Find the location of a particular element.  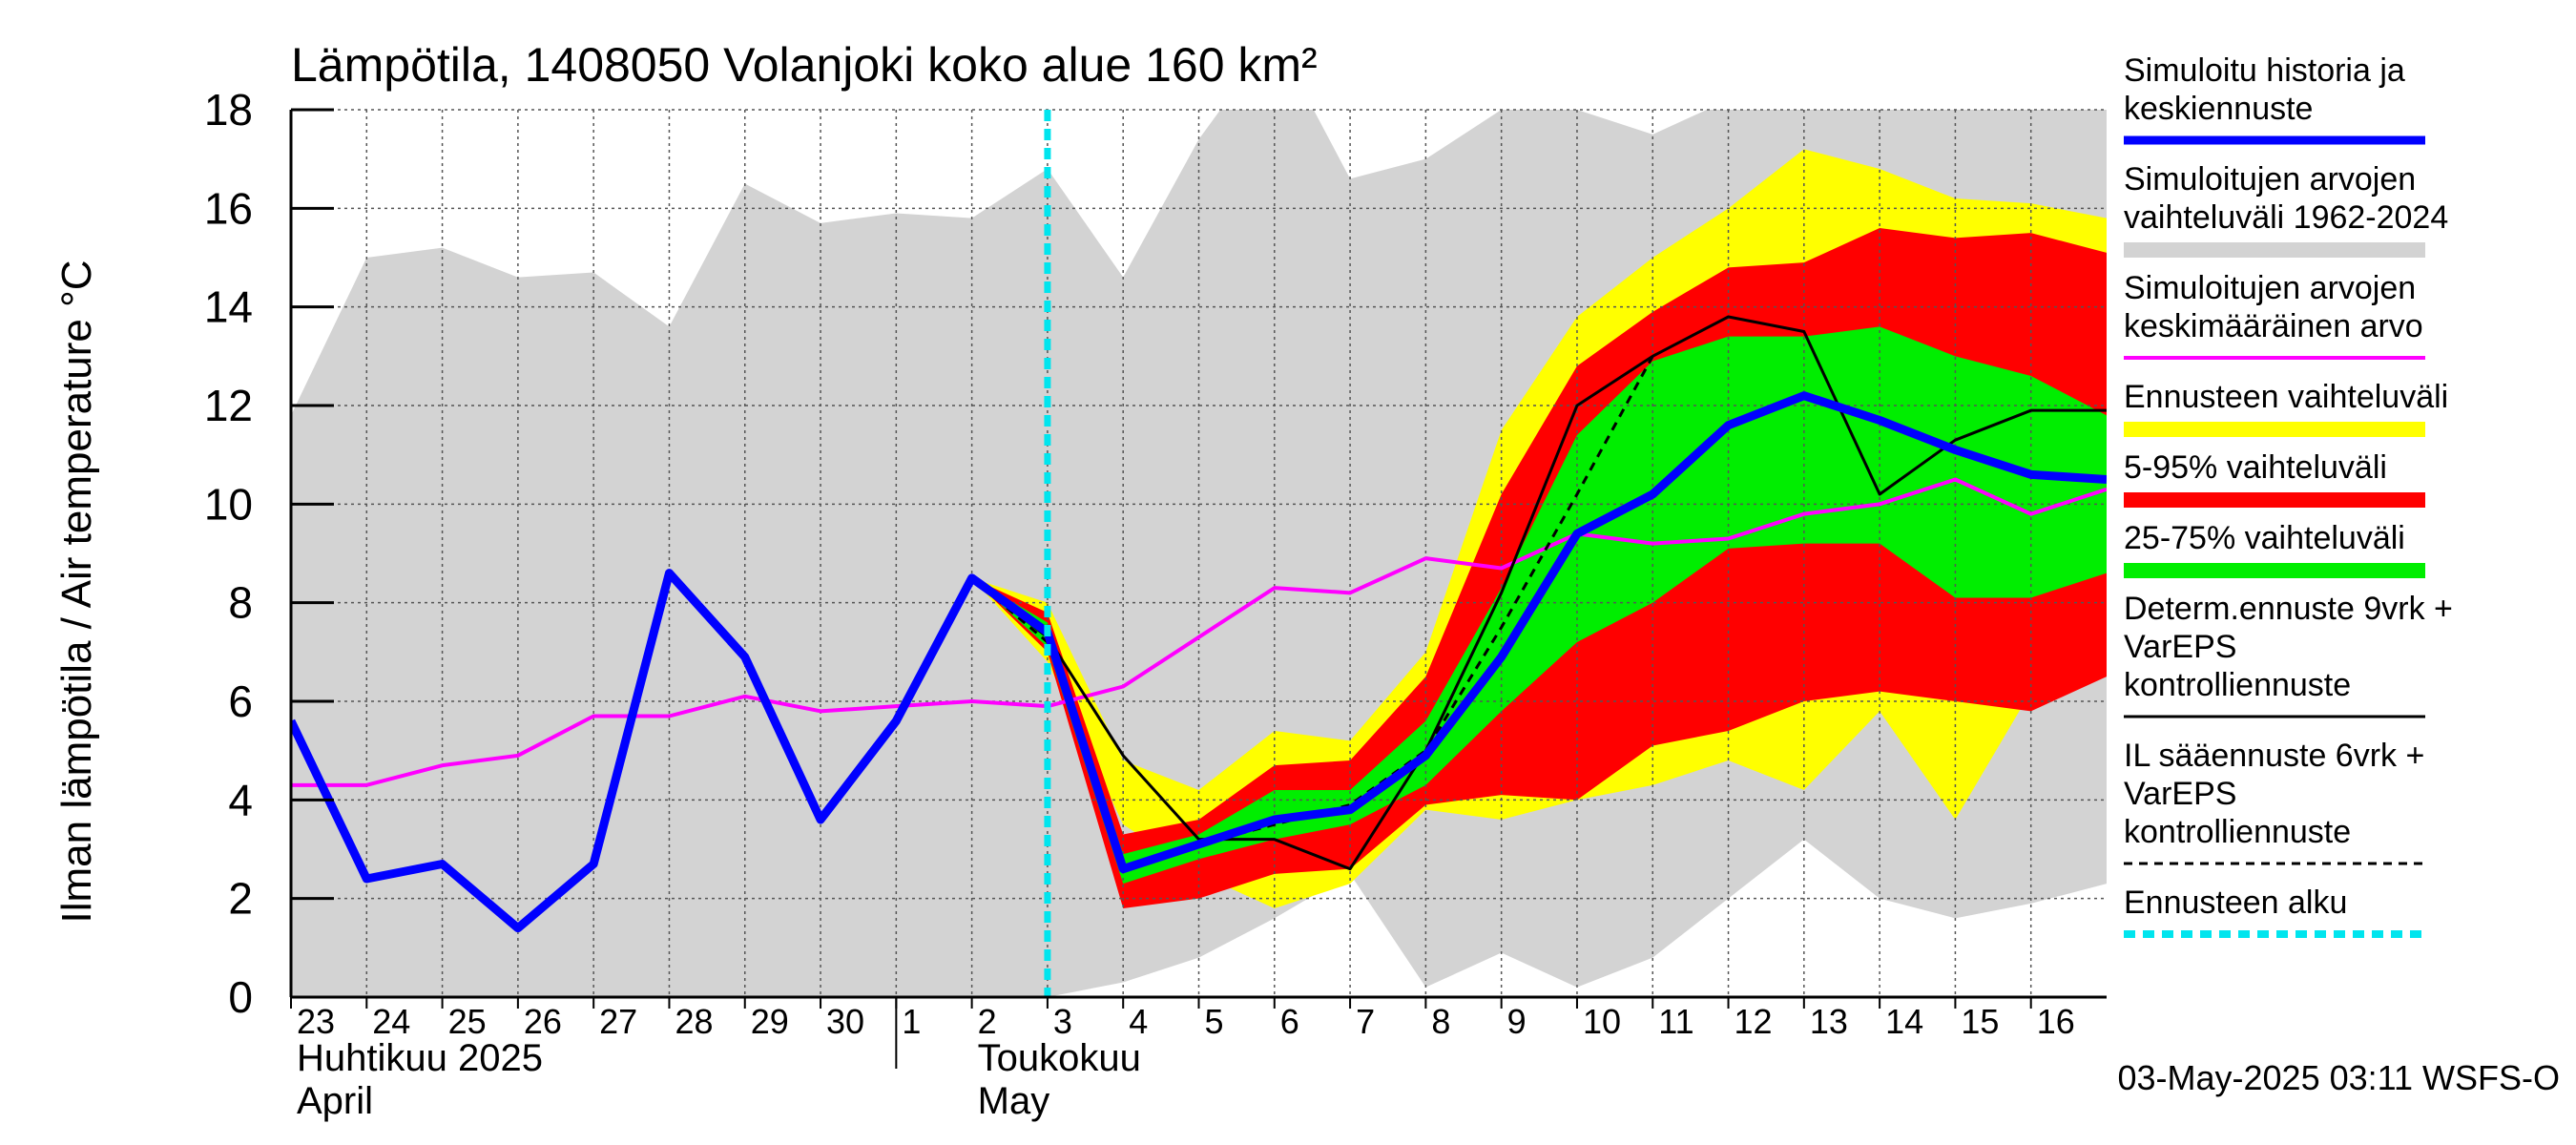

x-tick-label: 30 is located at coordinates (845, 1022).